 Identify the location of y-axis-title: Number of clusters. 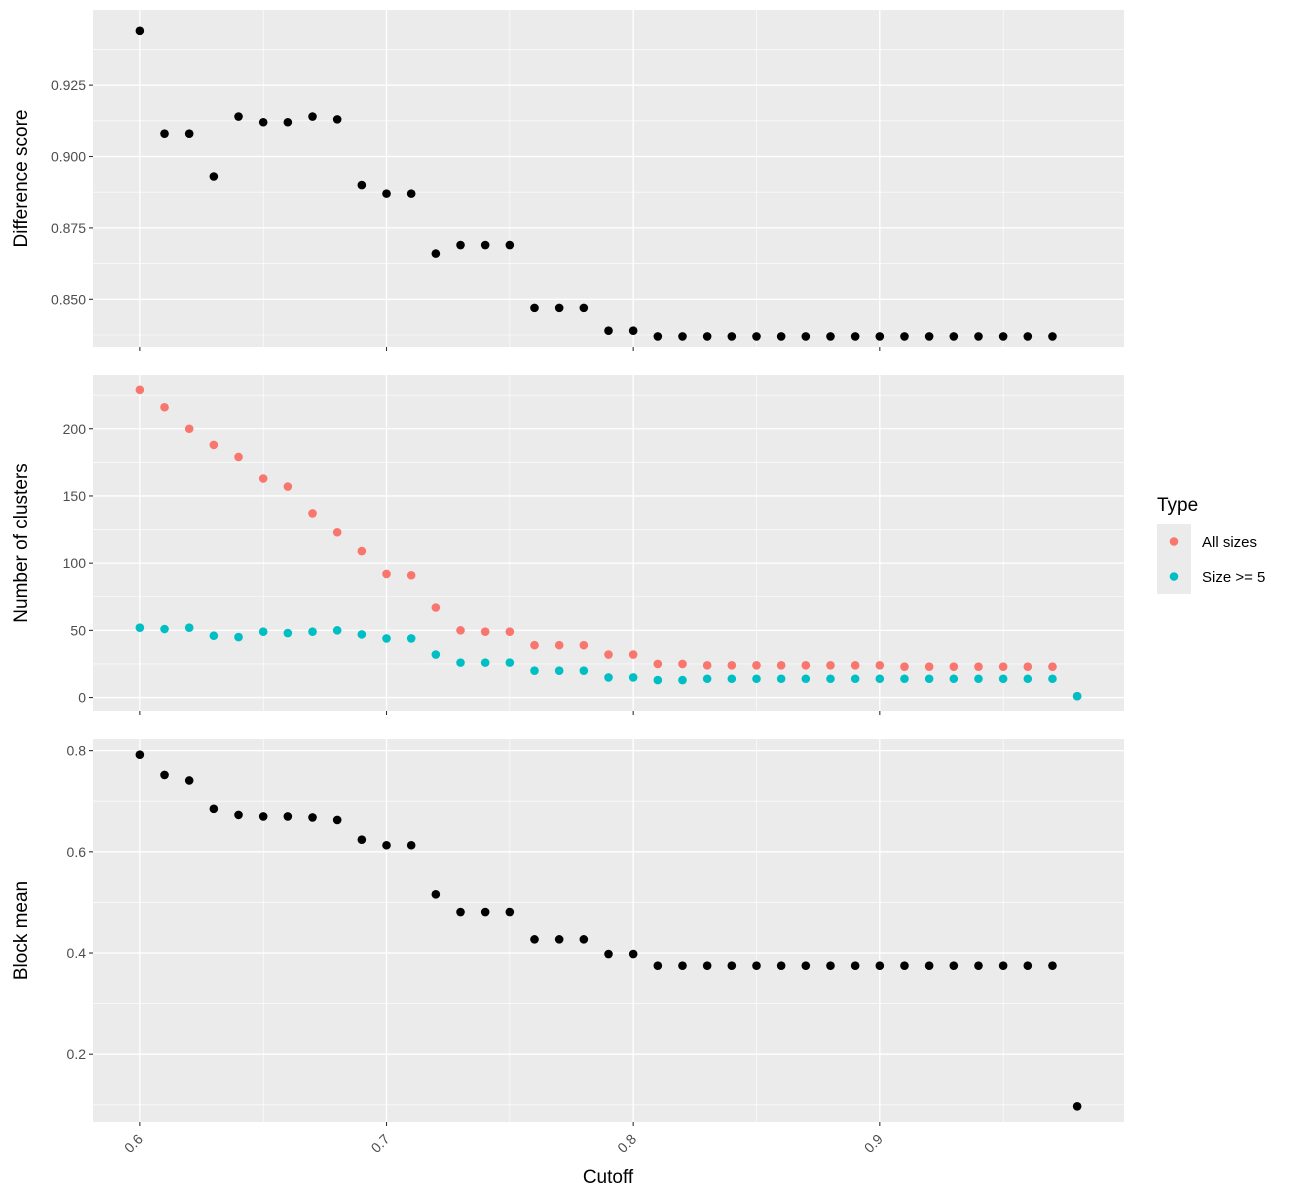
(21, 542).